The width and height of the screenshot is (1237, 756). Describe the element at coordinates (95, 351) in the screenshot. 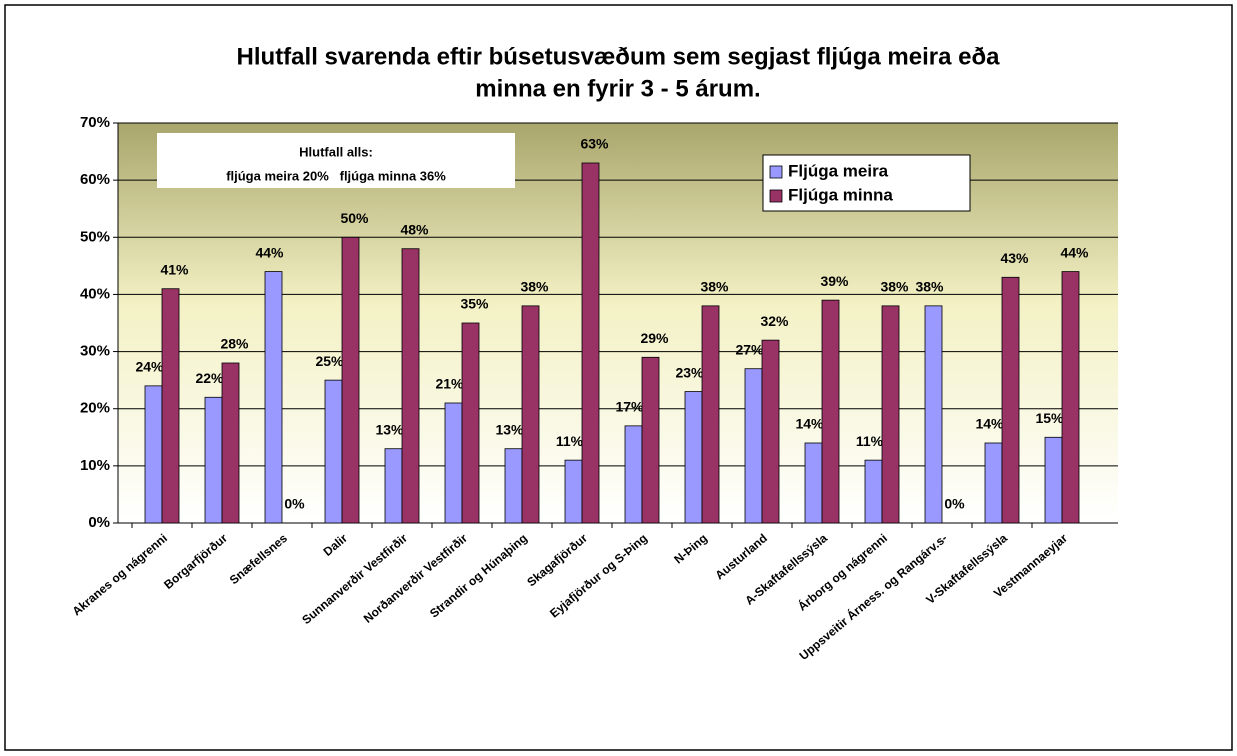

I see `y-tick-label: 30%` at that location.